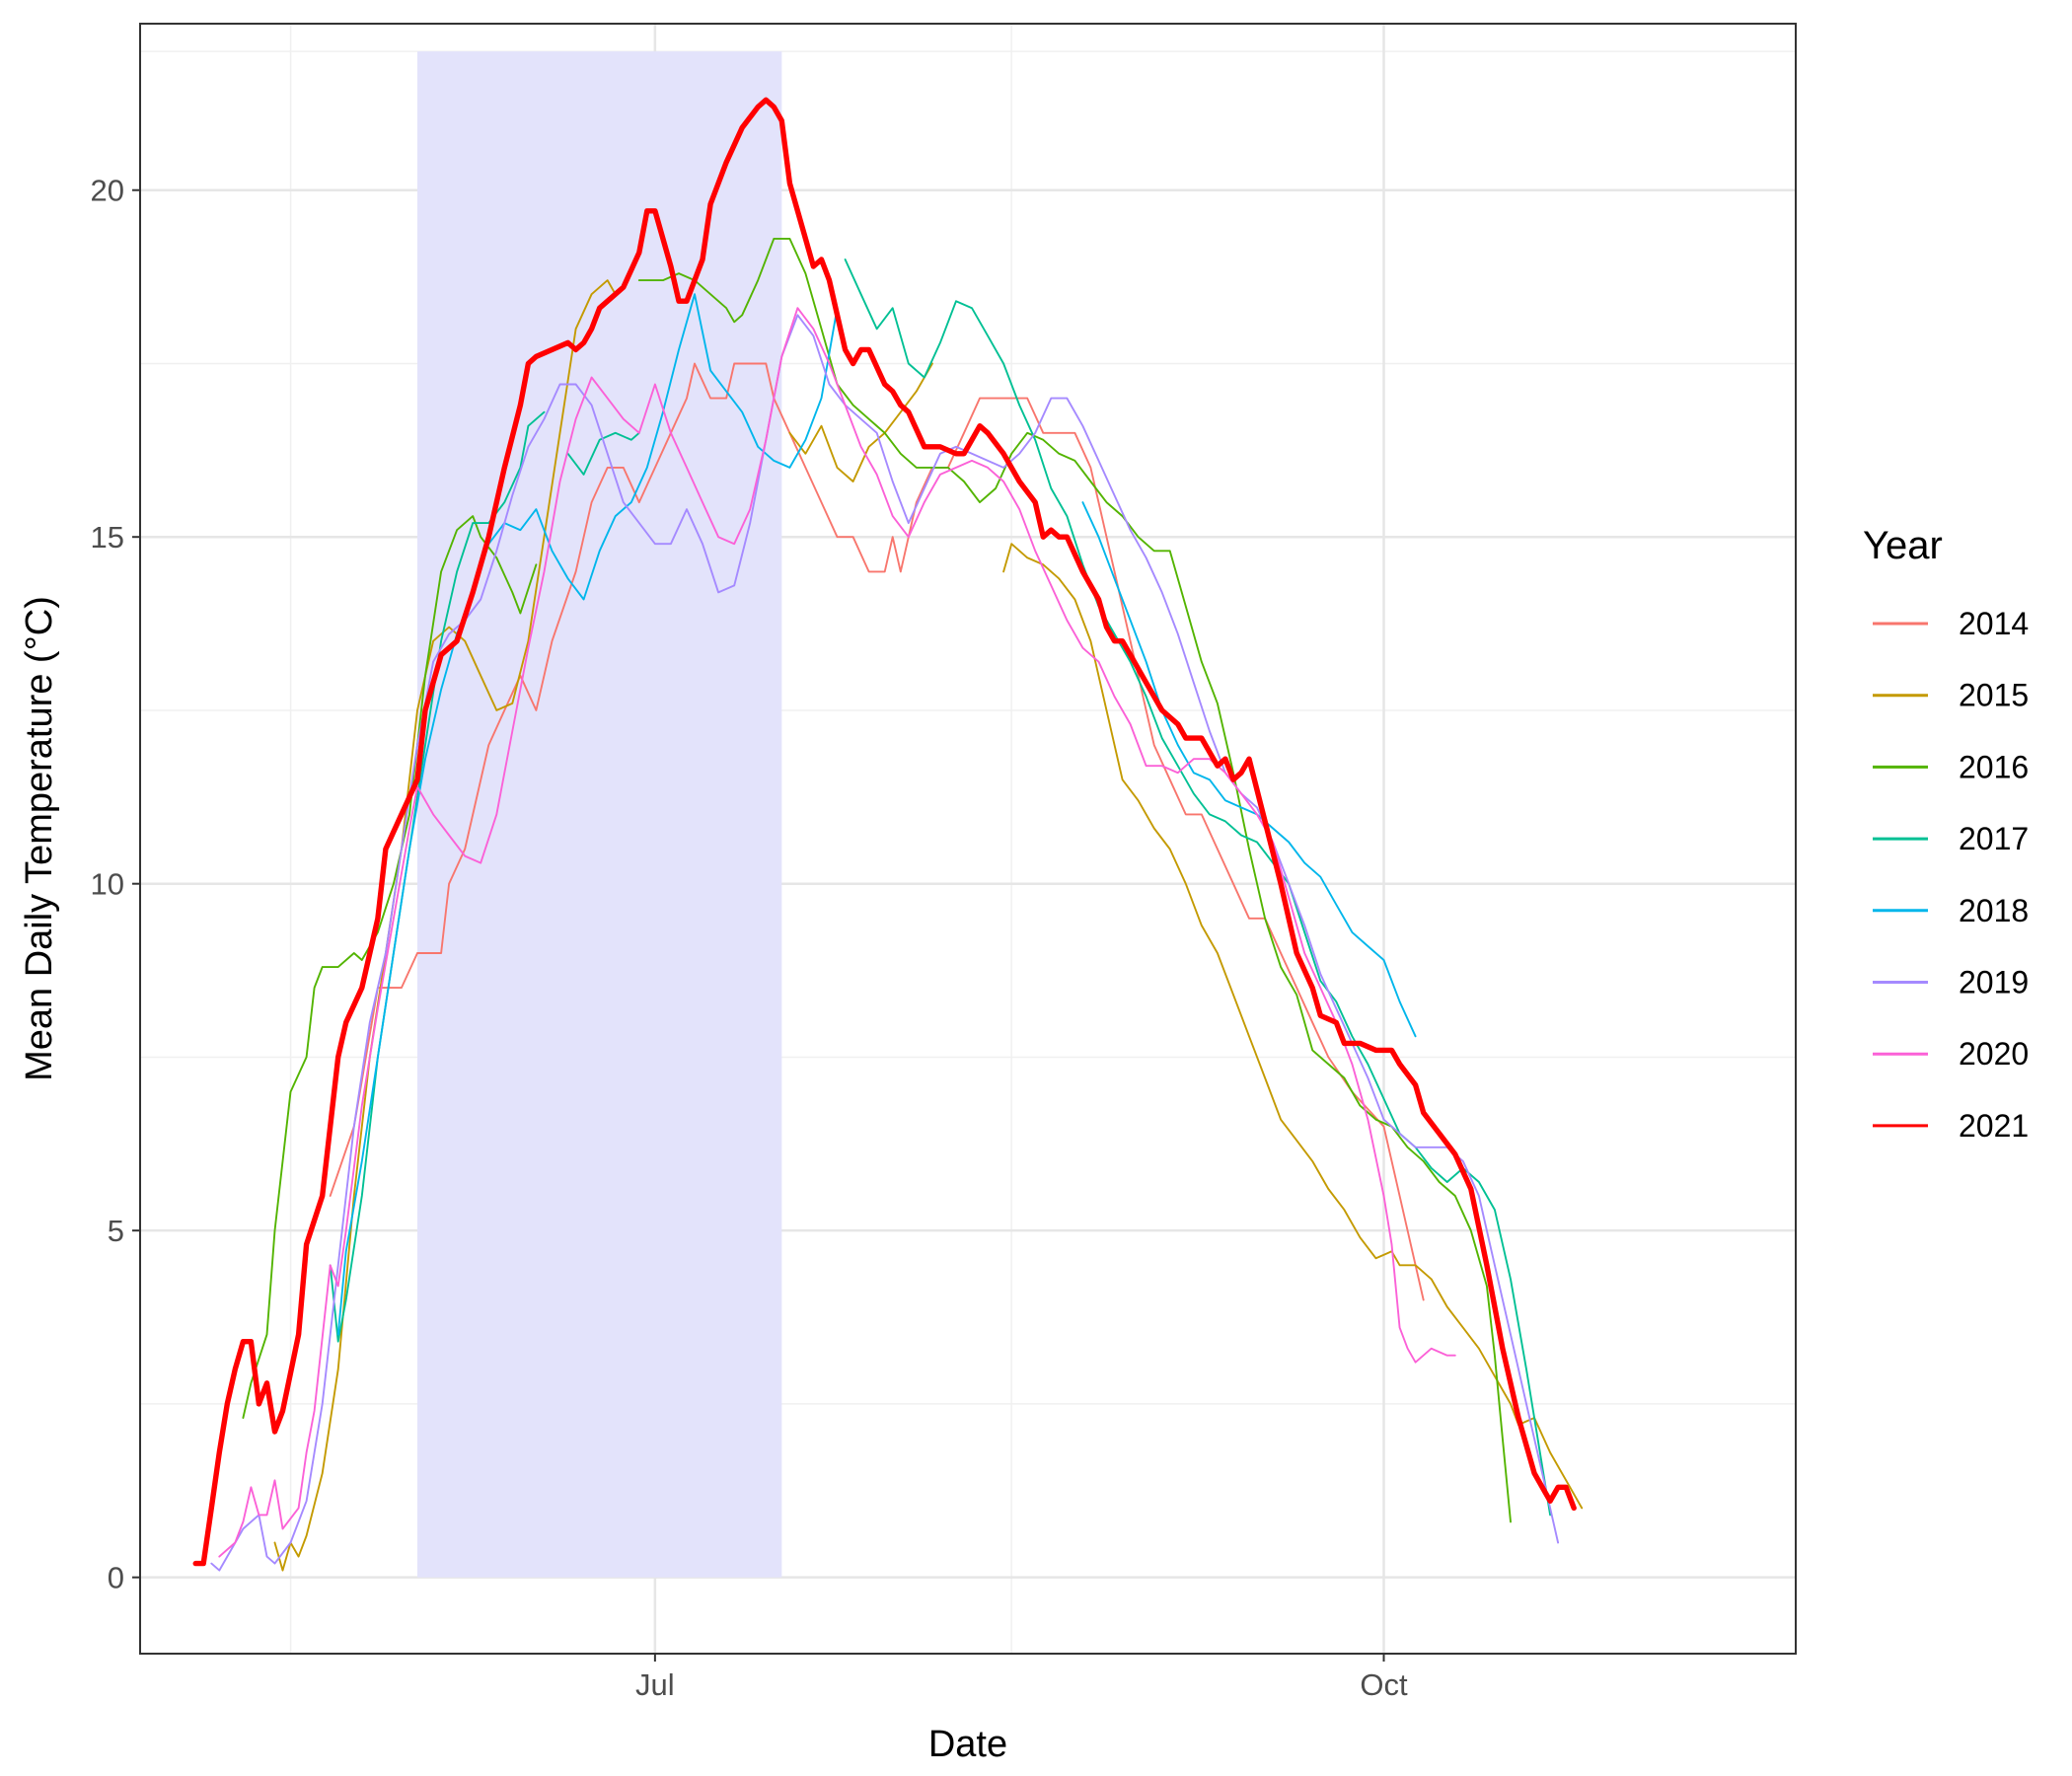 The height and width of the screenshot is (1776, 2072). I want to click on y-tick-label: 20, so click(108, 191).